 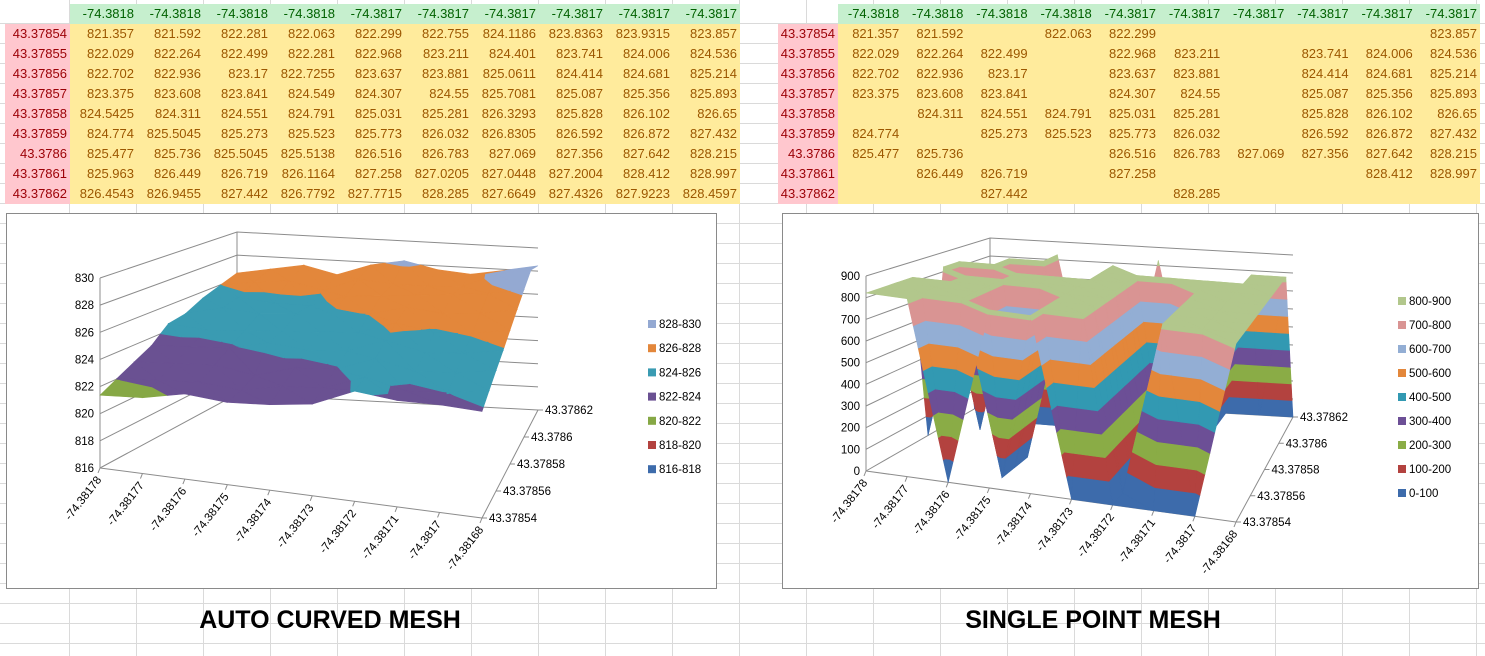 I want to click on table-cell: 827.6649, so click(x=505, y=194).